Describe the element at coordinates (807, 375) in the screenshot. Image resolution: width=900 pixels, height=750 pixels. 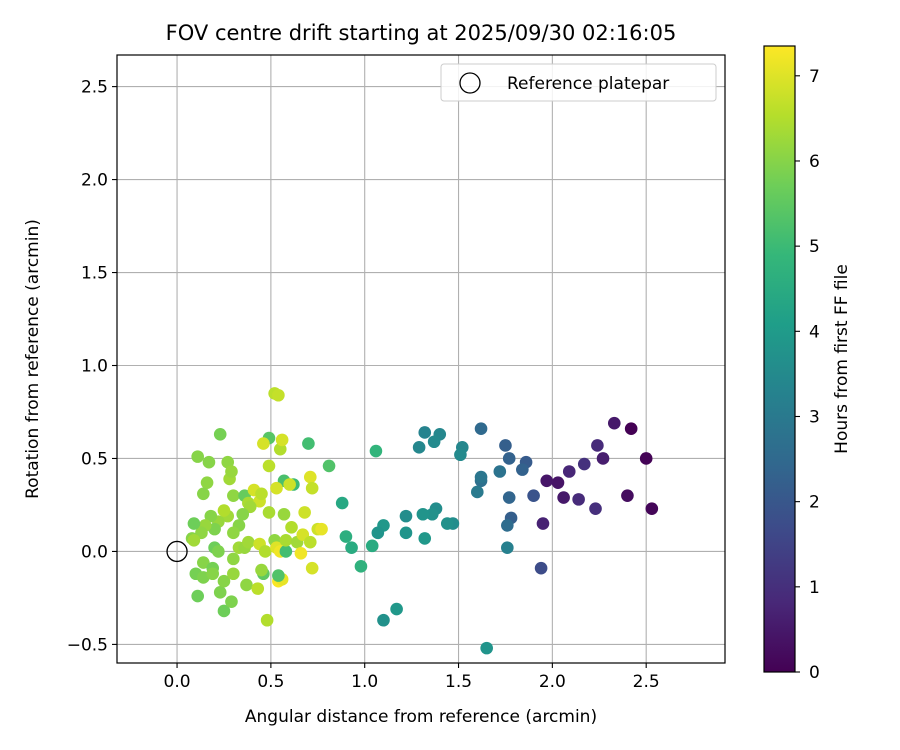
I see `colorbar-ticks: 0 1 2 3 4 5 6 7` at that location.